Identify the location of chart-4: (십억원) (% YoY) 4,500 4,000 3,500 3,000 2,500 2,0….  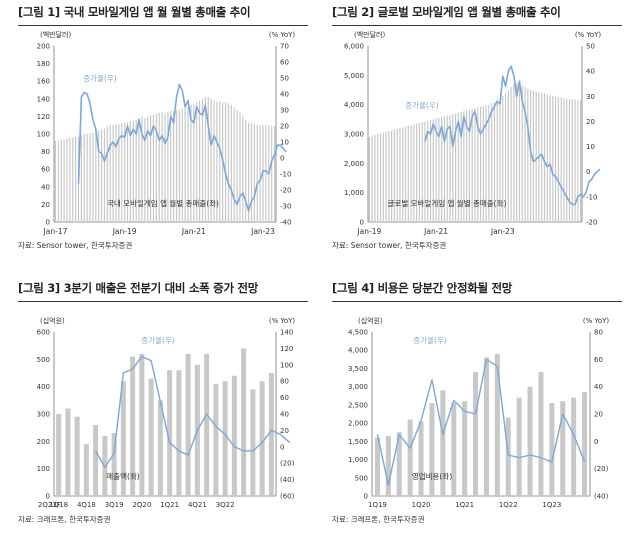
(479, 412).